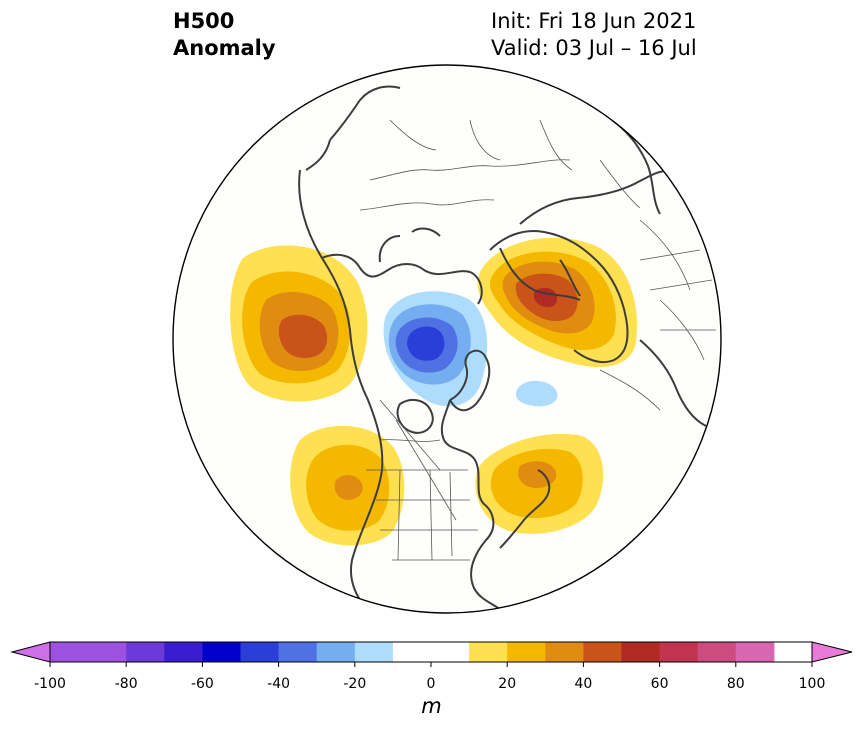  Describe the element at coordinates (347, 485) in the screenshot. I see `anomaly-western-north-america-ridge` at that location.